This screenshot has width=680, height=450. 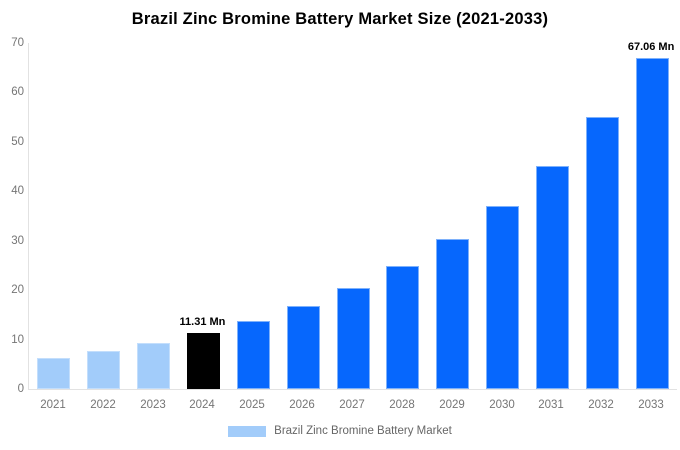 I want to click on bar-2032, so click(x=602, y=253).